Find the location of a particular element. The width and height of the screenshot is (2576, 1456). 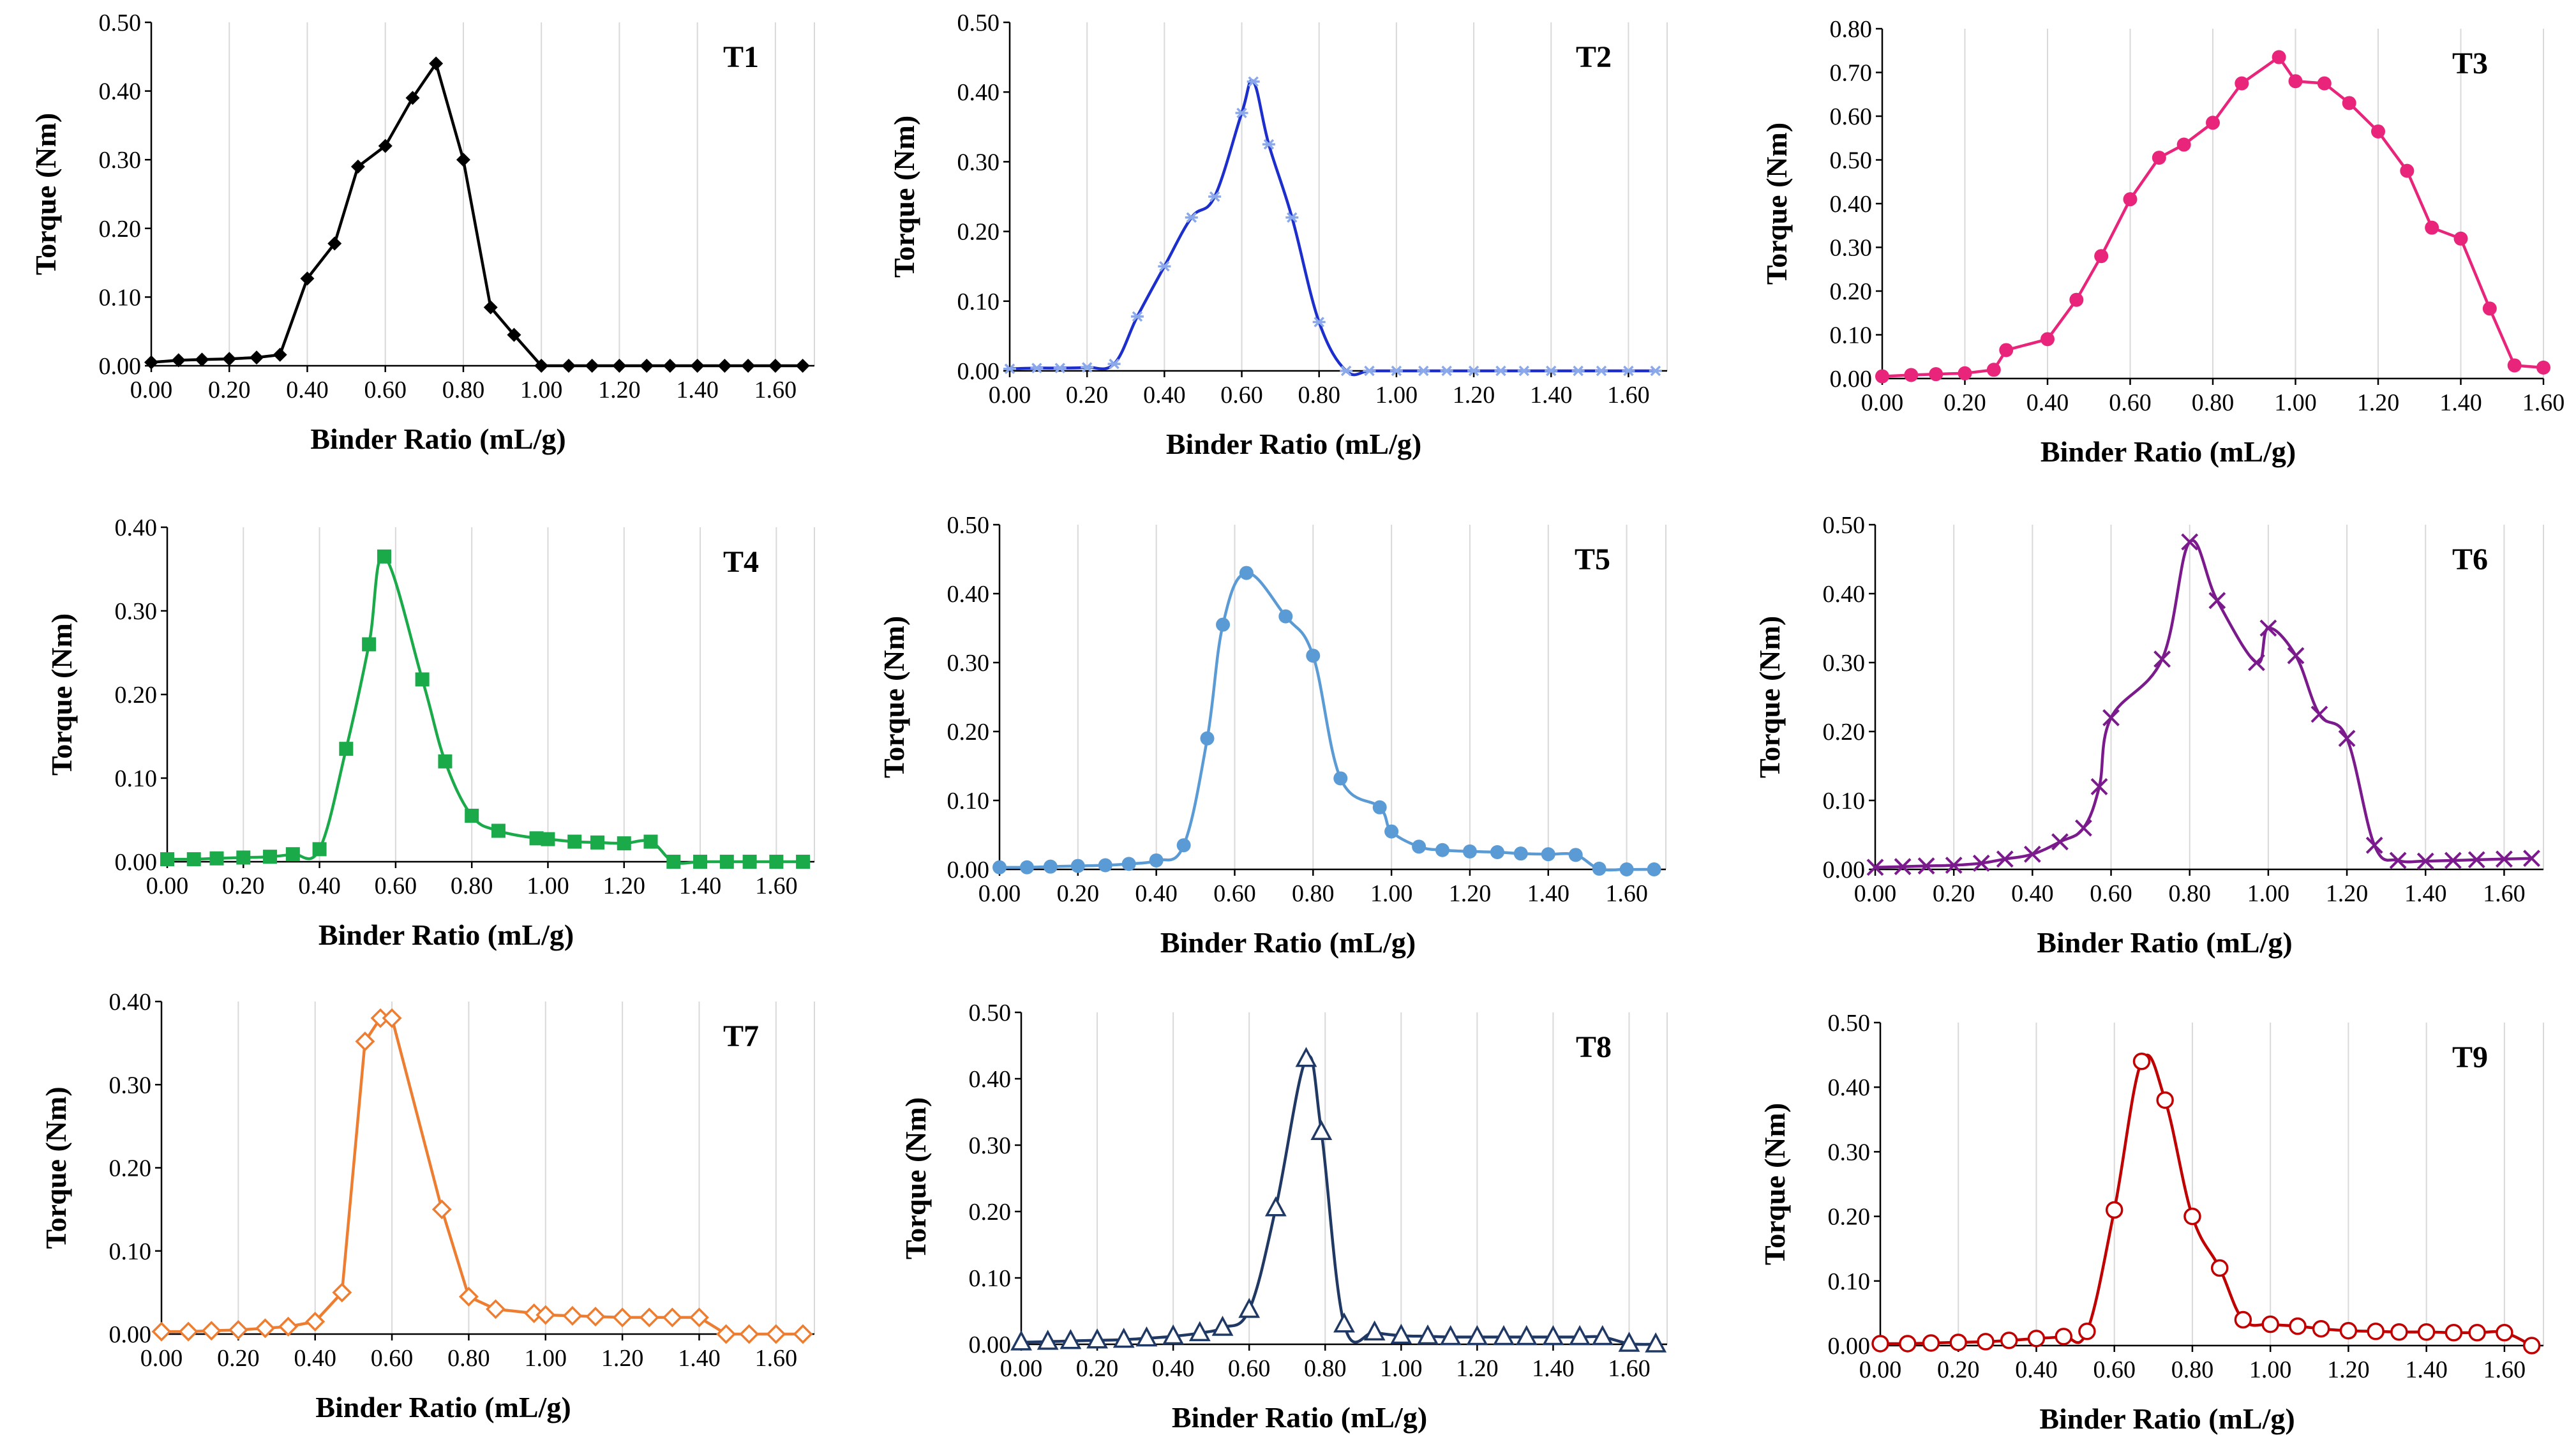

panel-label: T3 is located at coordinates (2470, 63).